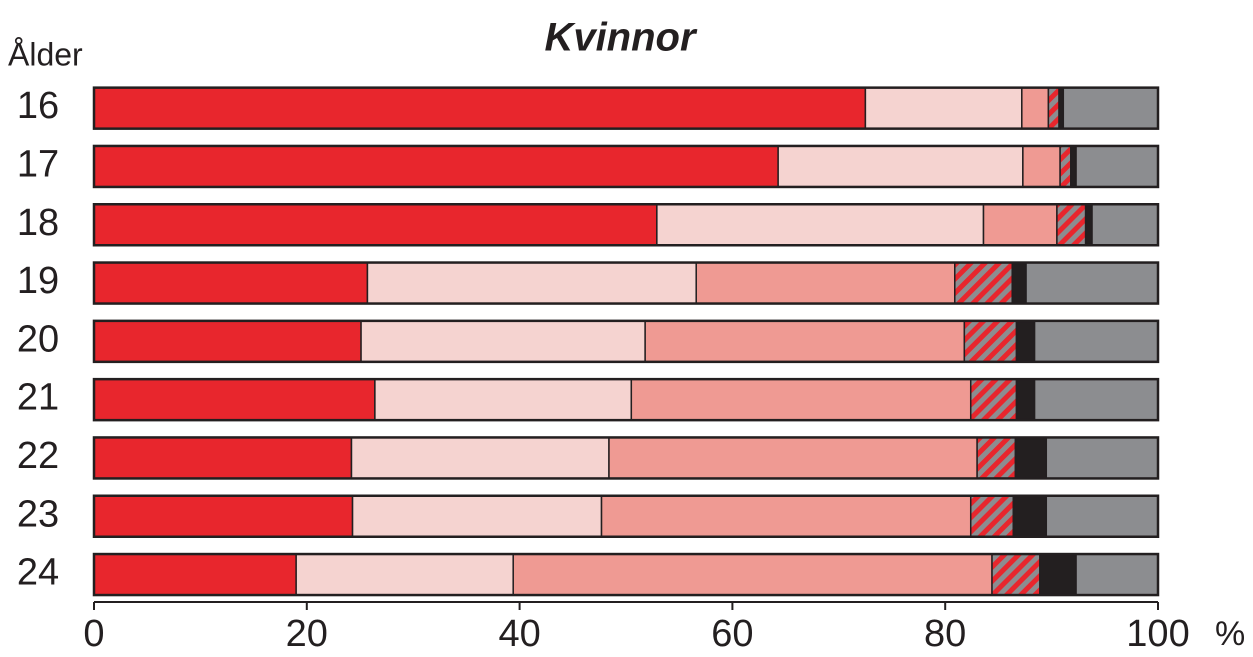  What do you see at coordinates (945, 632) in the screenshot?
I see `x-tick-label: 80` at bounding box center [945, 632].